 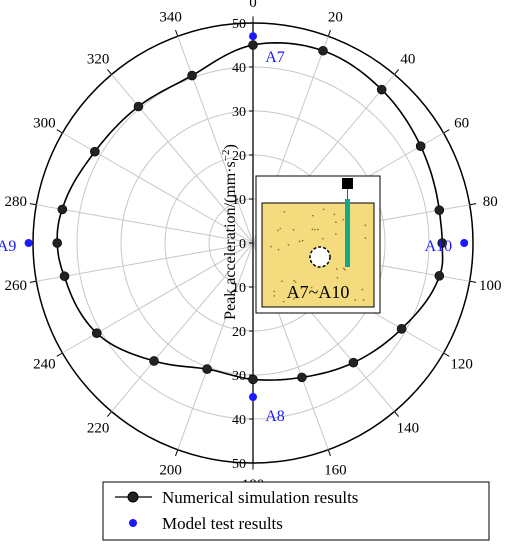 I want to click on tunnel-circle, so click(x=320, y=257).